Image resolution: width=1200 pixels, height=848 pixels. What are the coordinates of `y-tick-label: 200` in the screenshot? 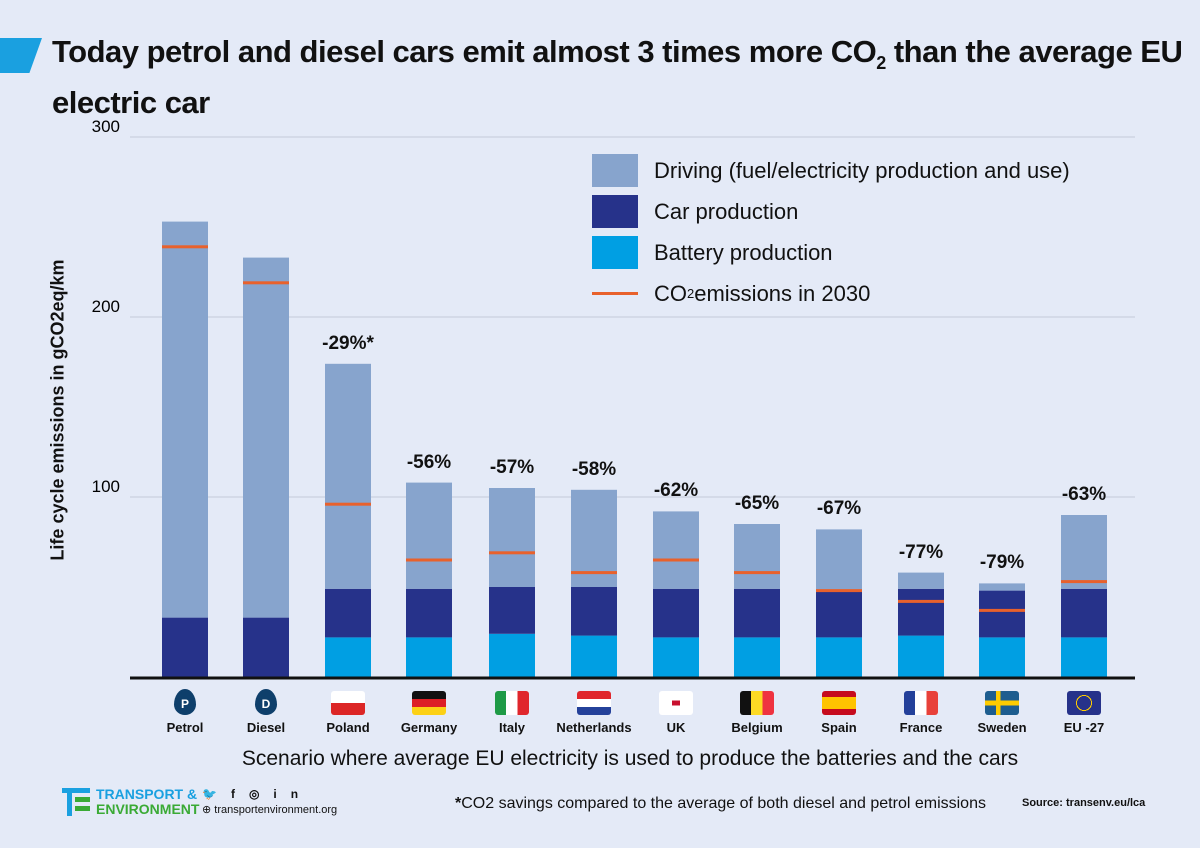 It's located at (106, 306).